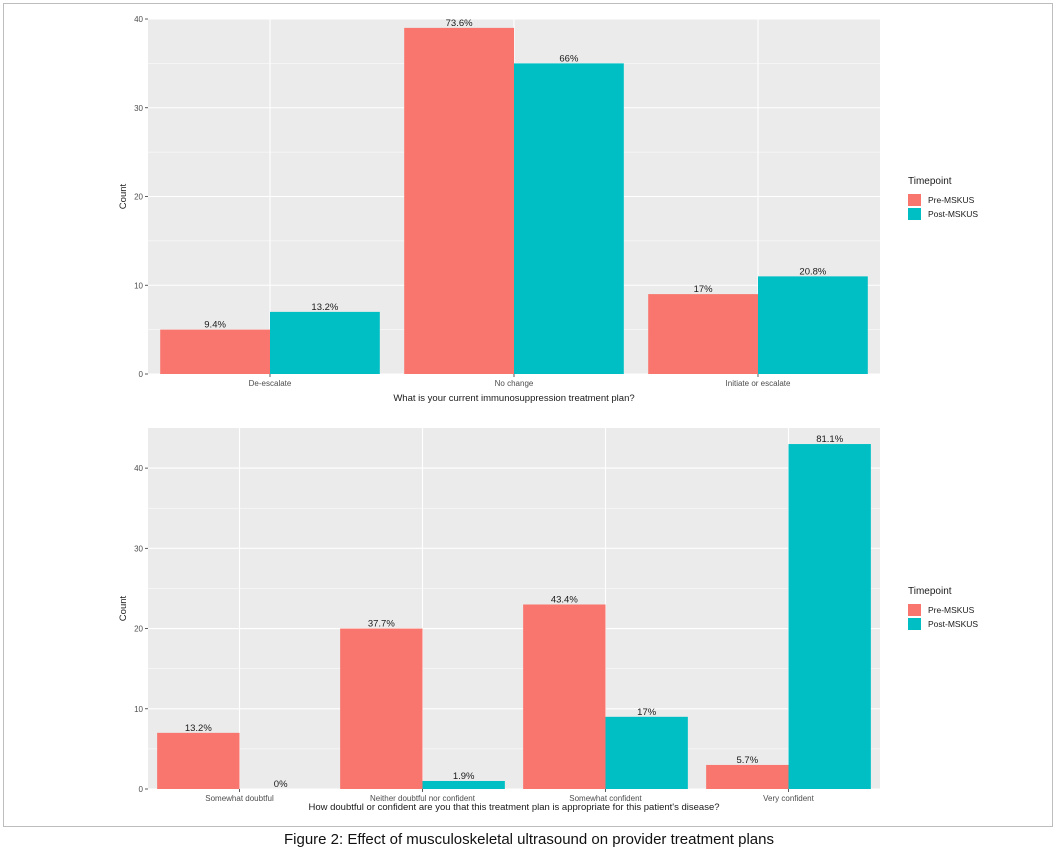 This screenshot has width=1058, height=854. What do you see at coordinates (605, 798) in the screenshot?
I see `x-tick-label: Somewhat confident` at bounding box center [605, 798].